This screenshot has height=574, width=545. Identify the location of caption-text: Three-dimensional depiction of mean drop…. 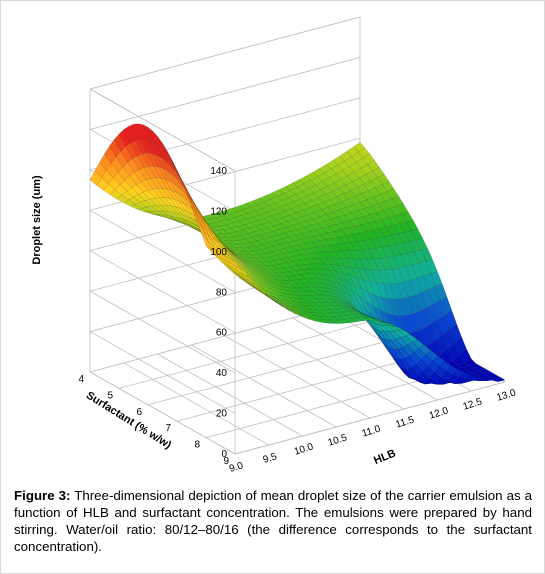
(273, 521).